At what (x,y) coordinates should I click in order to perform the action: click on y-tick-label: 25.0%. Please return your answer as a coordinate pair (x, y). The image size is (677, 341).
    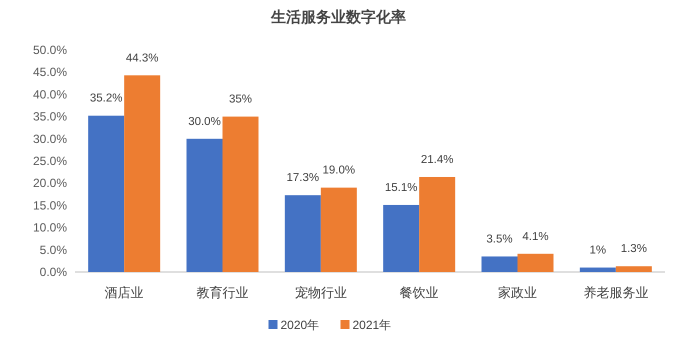
    Looking at the image, I should click on (50, 161).